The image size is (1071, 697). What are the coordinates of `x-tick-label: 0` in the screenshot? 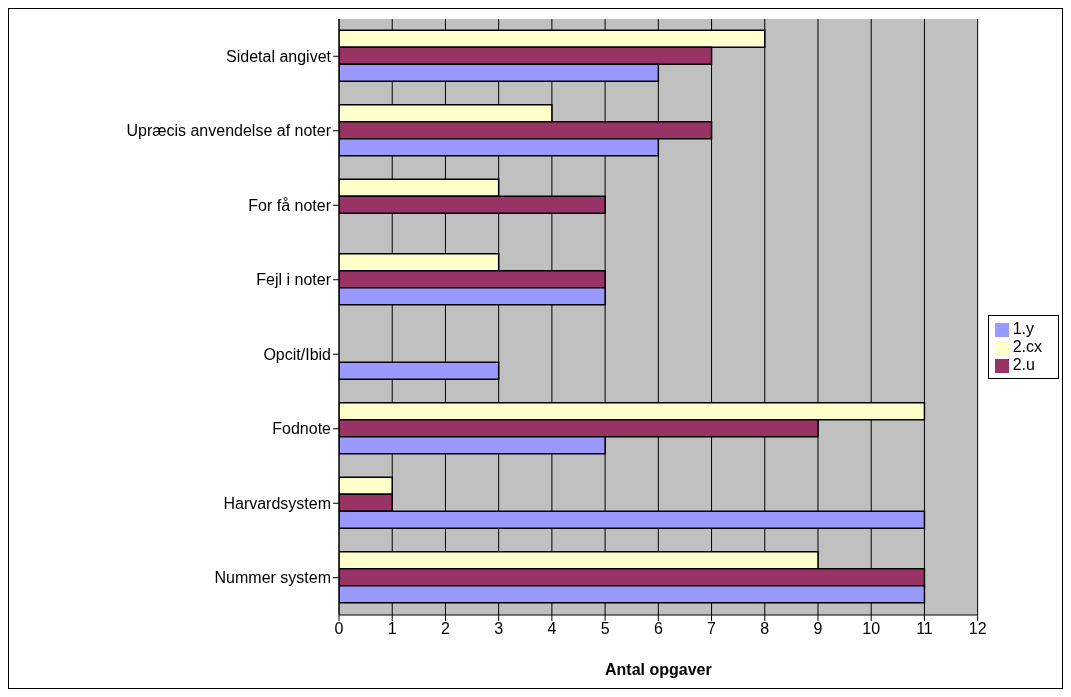 It's located at (339, 629).